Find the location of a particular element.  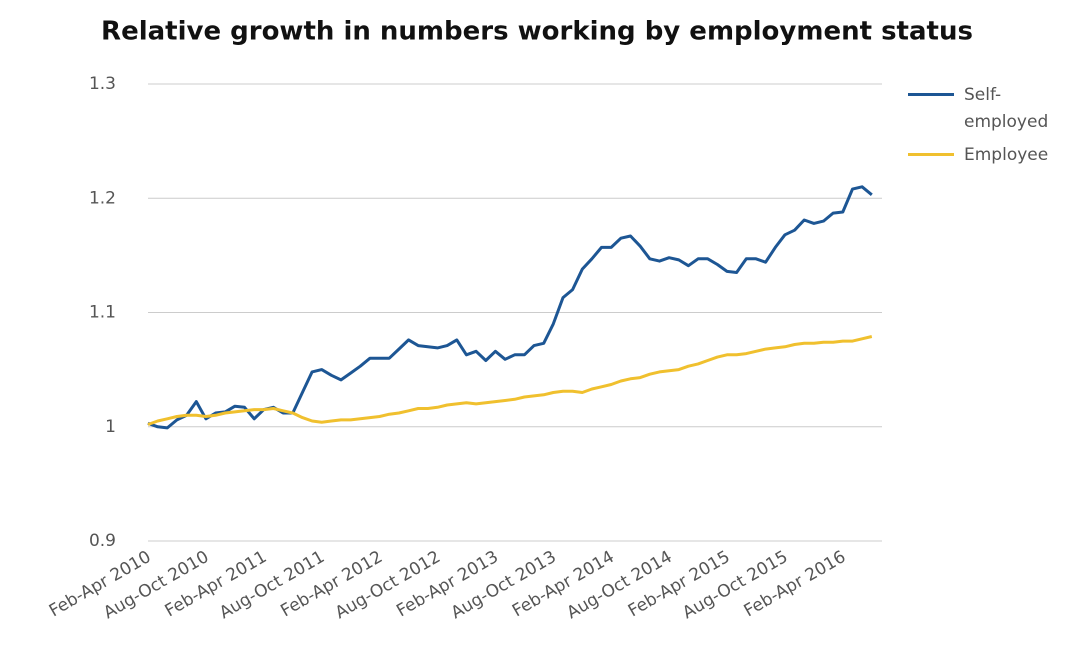

legend-item: Employee is located at coordinates (991, 155).